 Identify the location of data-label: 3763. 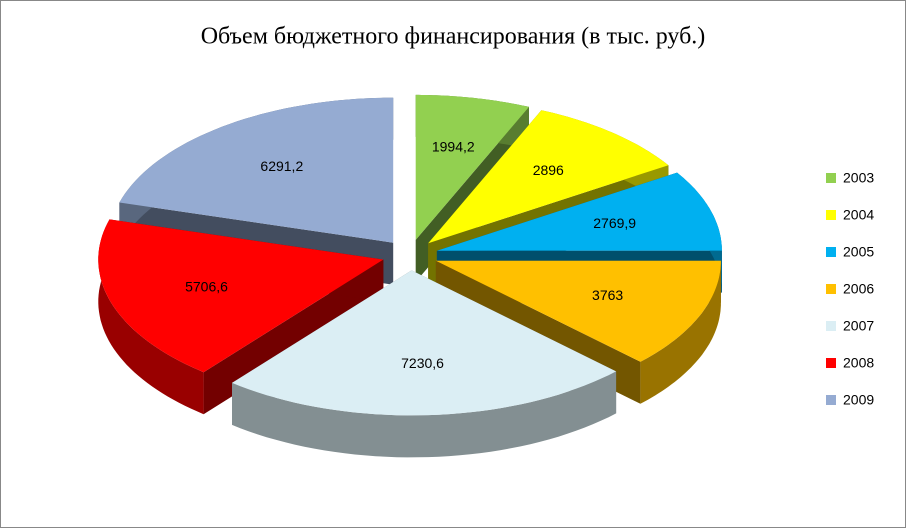
(607, 295).